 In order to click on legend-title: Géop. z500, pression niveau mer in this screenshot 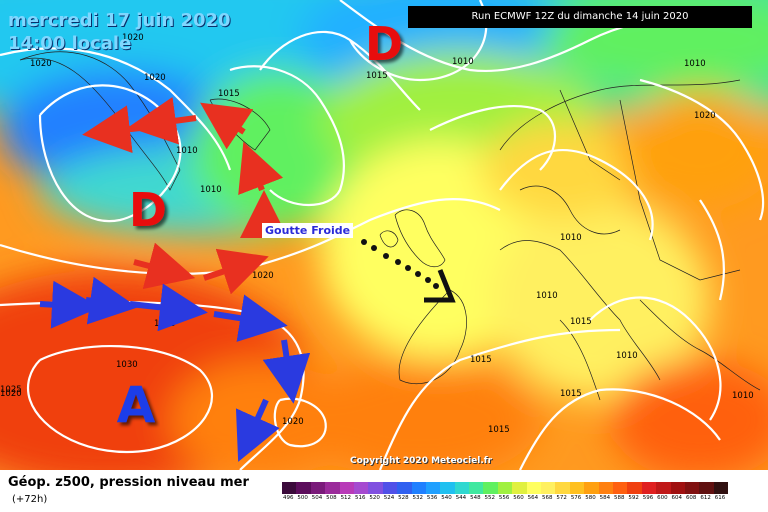, I will do `click(128, 482)`.